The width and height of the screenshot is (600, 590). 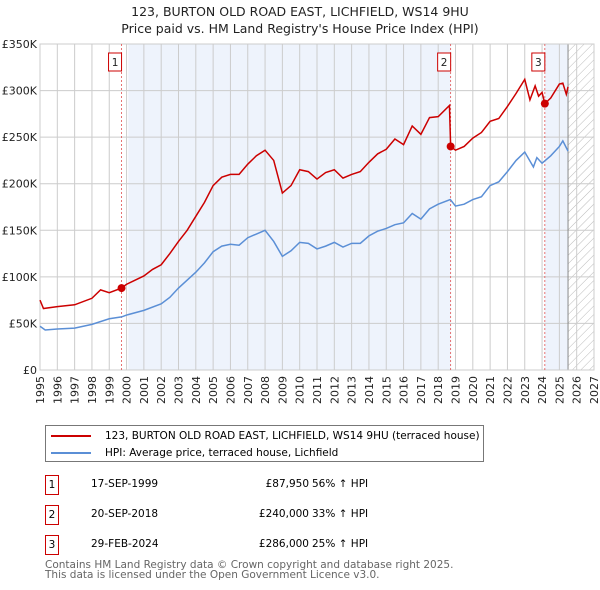 What do you see at coordinates (287, 484) in the screenshot?
I see `transaction-price: £87,950` at bounding box center [287, 484].